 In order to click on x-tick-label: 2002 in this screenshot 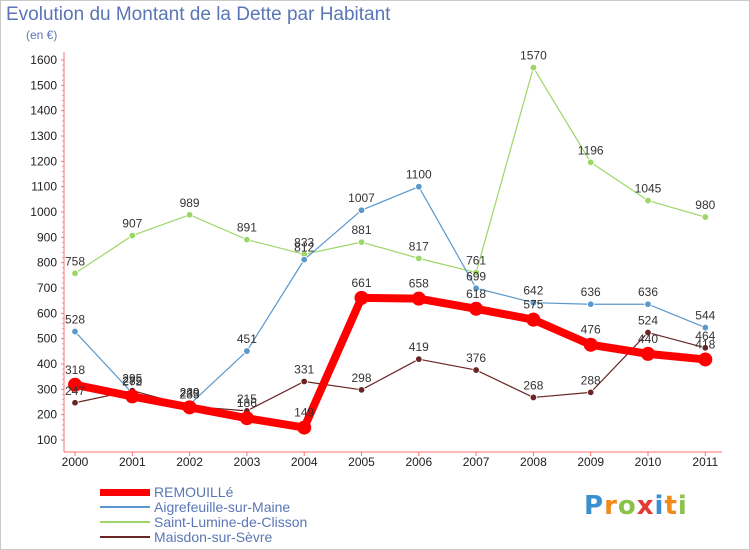, I will do `click(189, 462)`.